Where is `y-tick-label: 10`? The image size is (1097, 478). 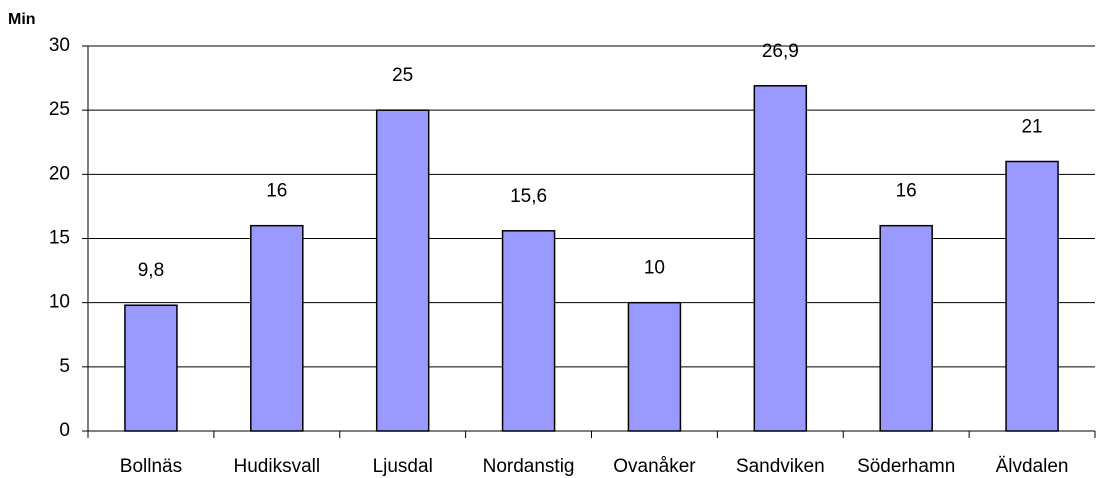
y-tick-label: 10 is located at coordinates (59, 302).